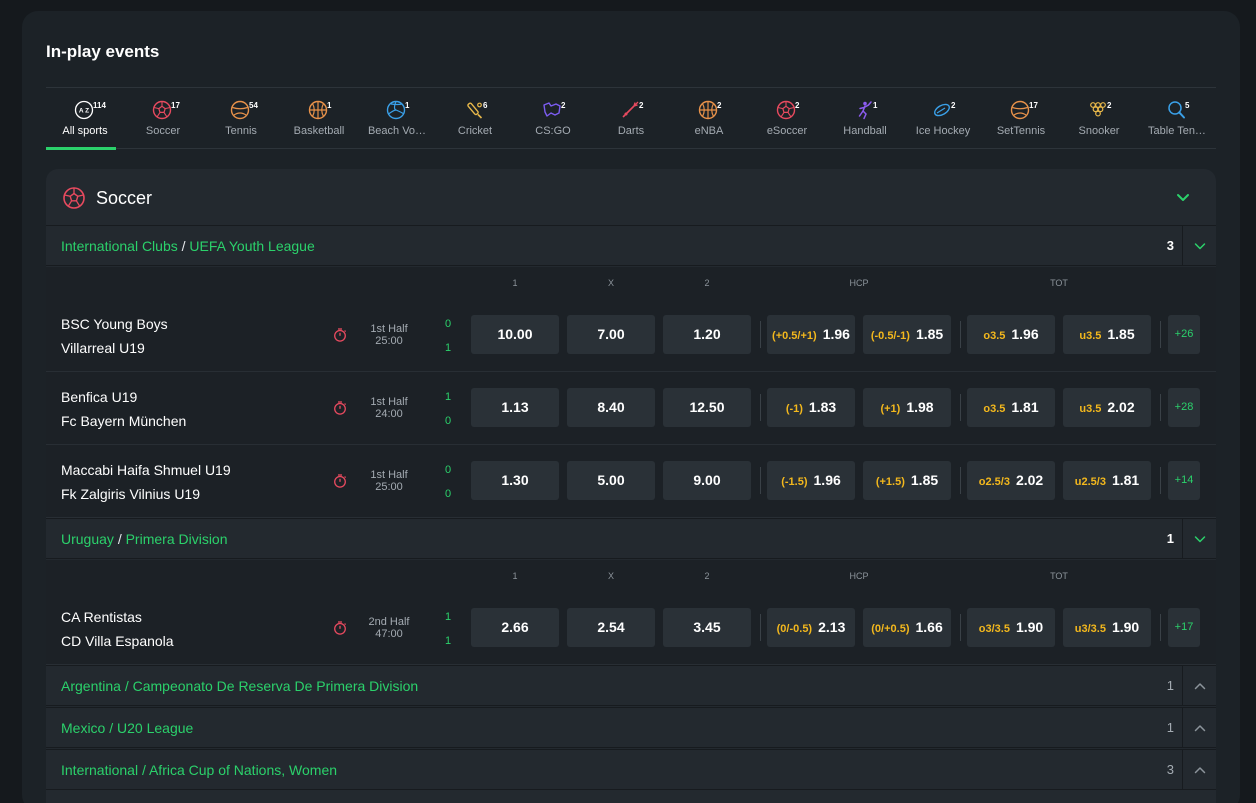 The width and height of the screenshot is (1256, 803). I want to click on league-row: Mexico / U20 League 1, so click(631, 727).